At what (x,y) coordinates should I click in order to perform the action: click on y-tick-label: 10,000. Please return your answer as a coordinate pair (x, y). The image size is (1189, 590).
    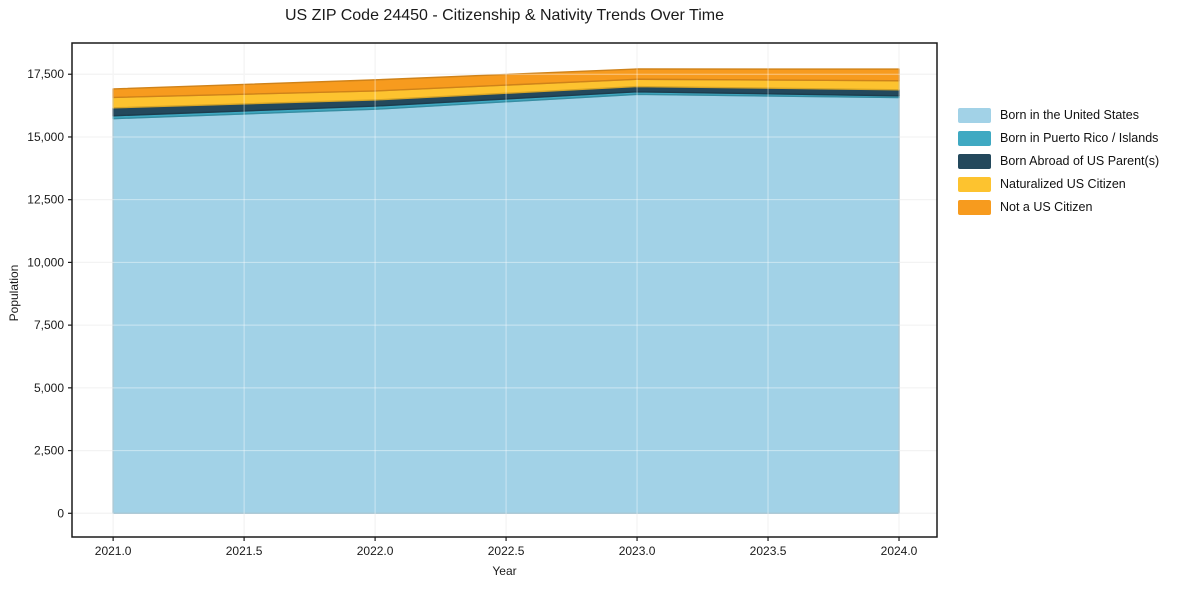
    Looking at the image, I should click on (45, 262).